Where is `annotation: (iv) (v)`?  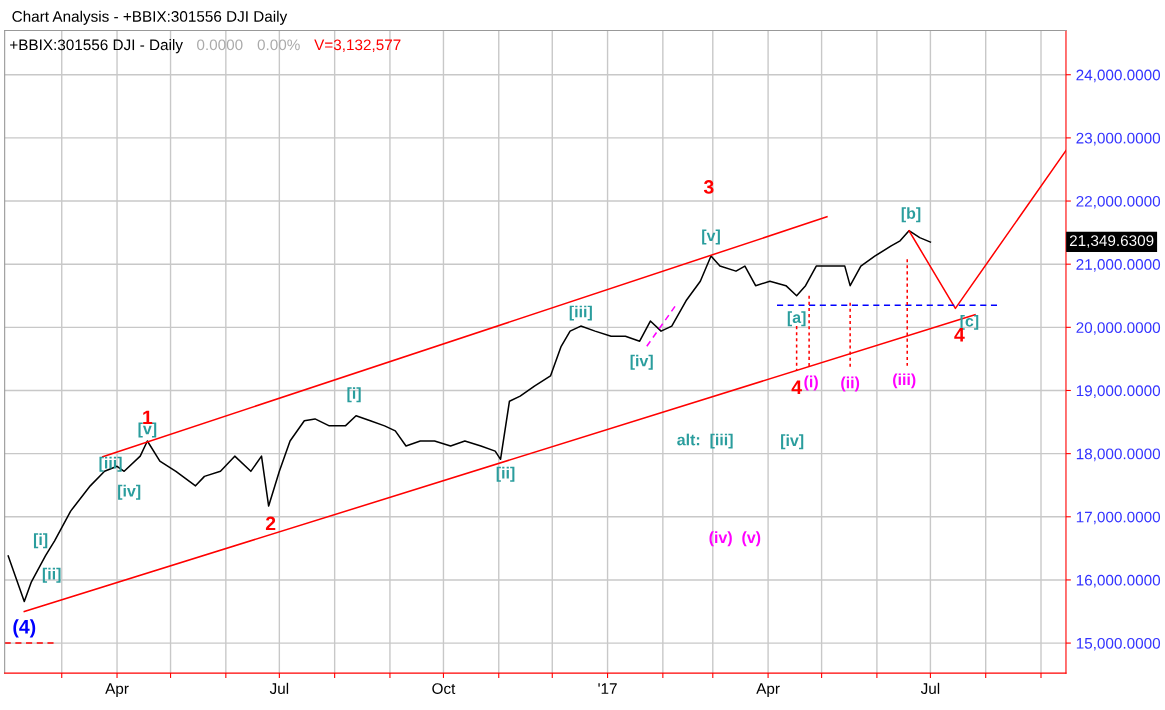
annotation: (iv) (v) is located at coordinates (735, 539).